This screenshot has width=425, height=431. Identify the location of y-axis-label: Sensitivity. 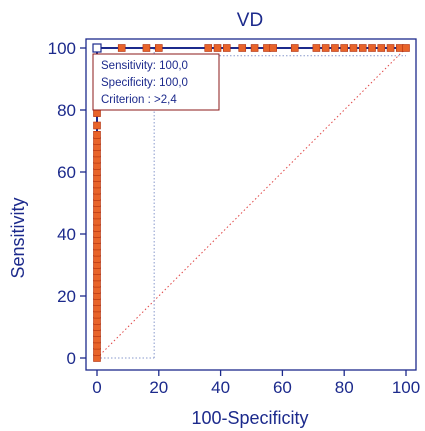
(18, 237).